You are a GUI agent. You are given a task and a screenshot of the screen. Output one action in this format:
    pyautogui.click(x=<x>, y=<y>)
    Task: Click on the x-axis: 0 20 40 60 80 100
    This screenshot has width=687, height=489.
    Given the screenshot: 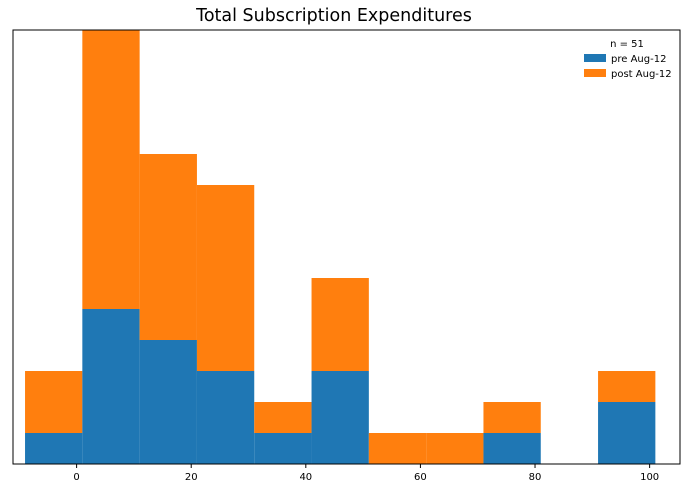 What is the action you would take?
    pyautogui.click(x=366, y=473)
    